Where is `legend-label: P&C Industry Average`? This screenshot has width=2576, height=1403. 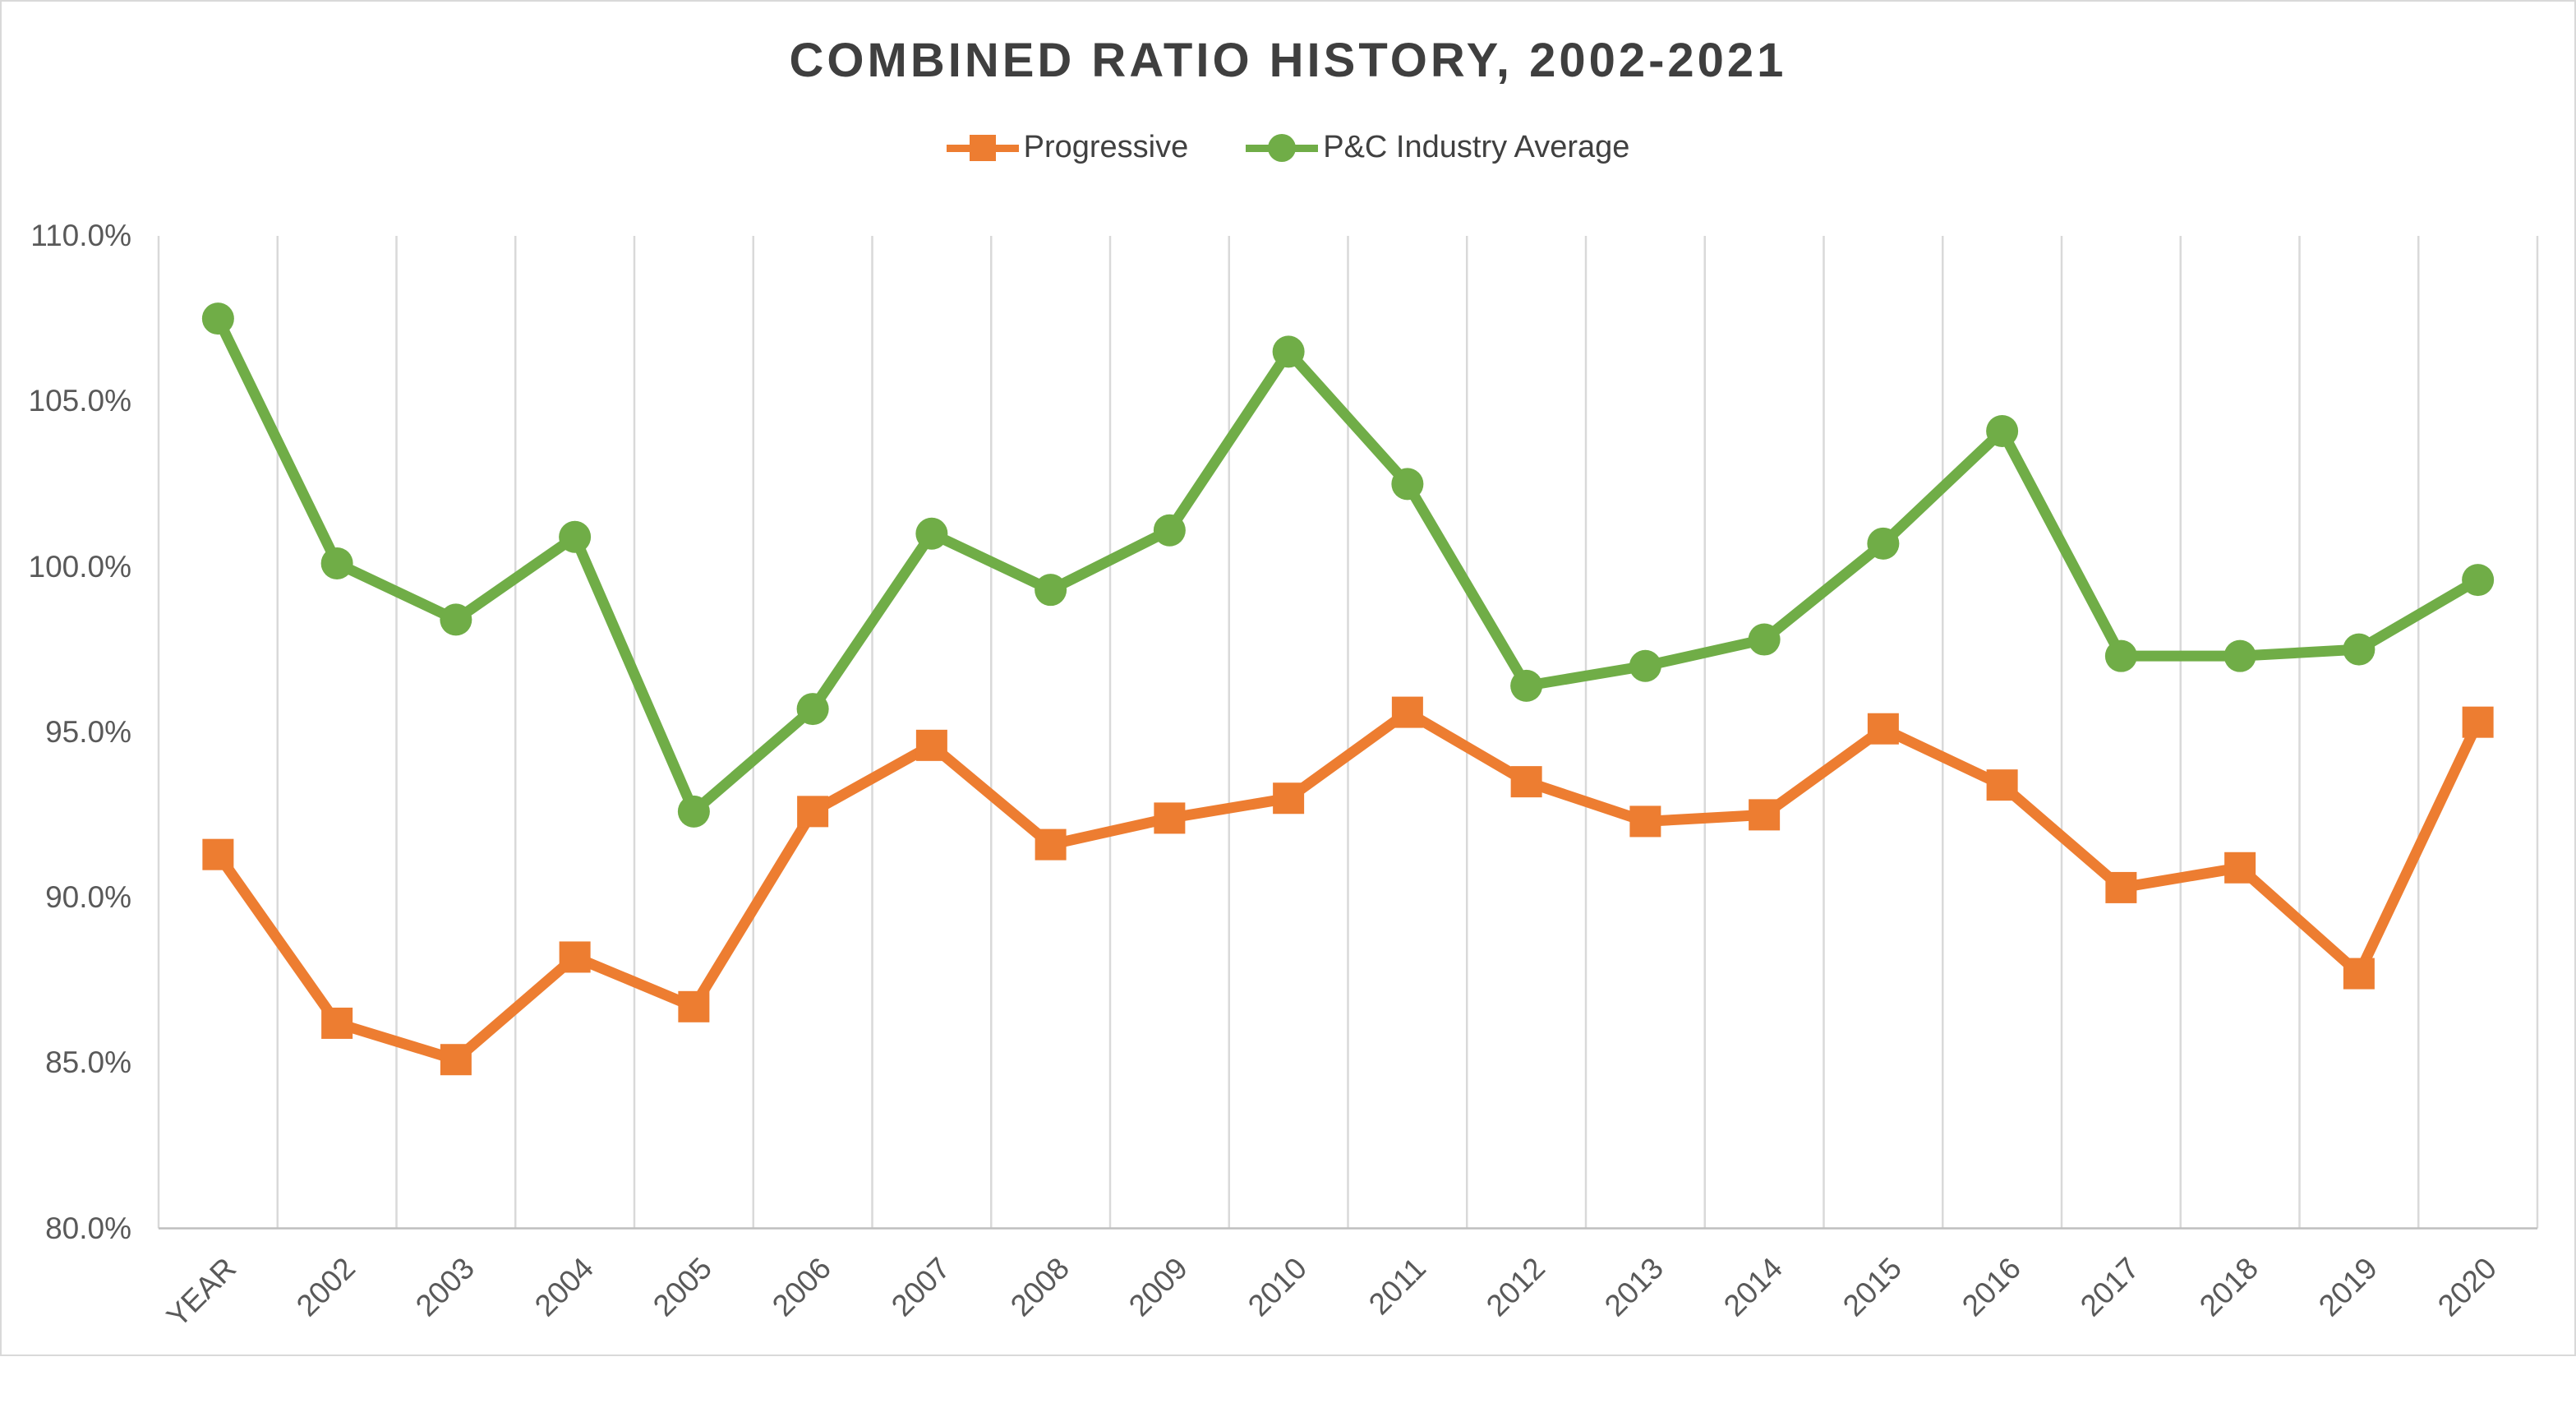
legend-label: P&C Industry Average is located at coordinates (1476, 147).